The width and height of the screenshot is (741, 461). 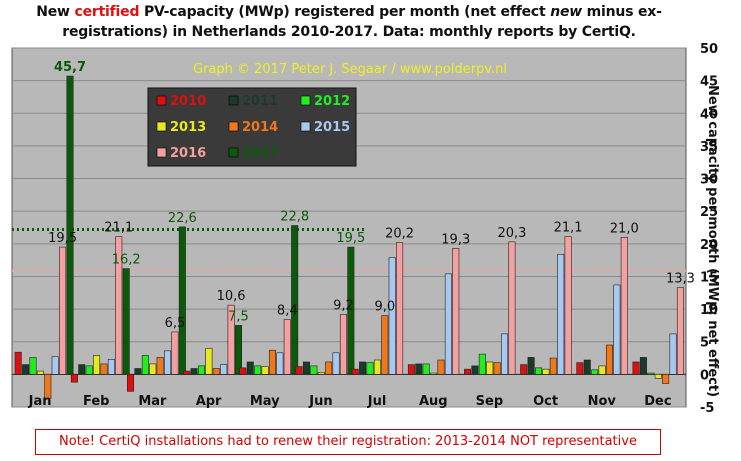 I want to click on bar-2017-Jun, so click(x=351, y=310).